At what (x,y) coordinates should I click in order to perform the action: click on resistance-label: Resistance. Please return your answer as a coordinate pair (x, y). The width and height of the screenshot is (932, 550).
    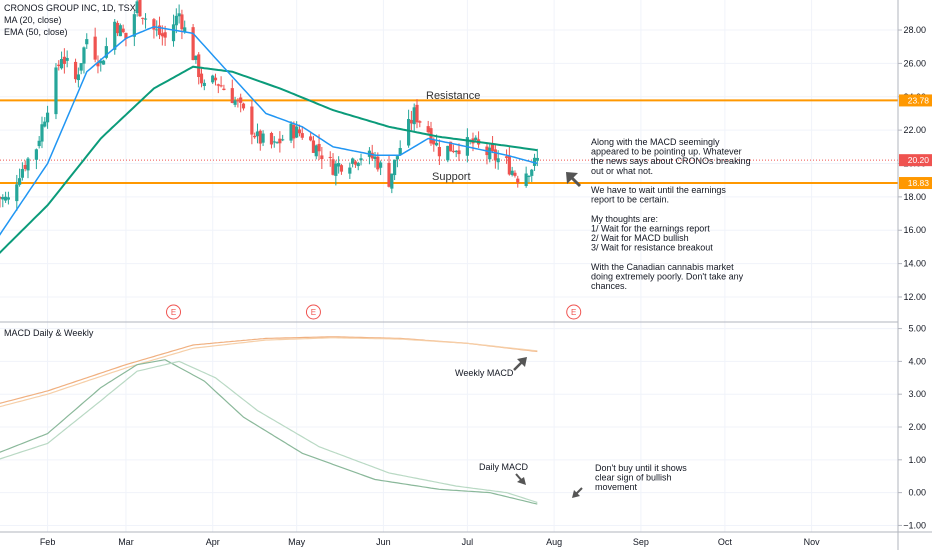
    Looking at the image, I should click on (453, 96).